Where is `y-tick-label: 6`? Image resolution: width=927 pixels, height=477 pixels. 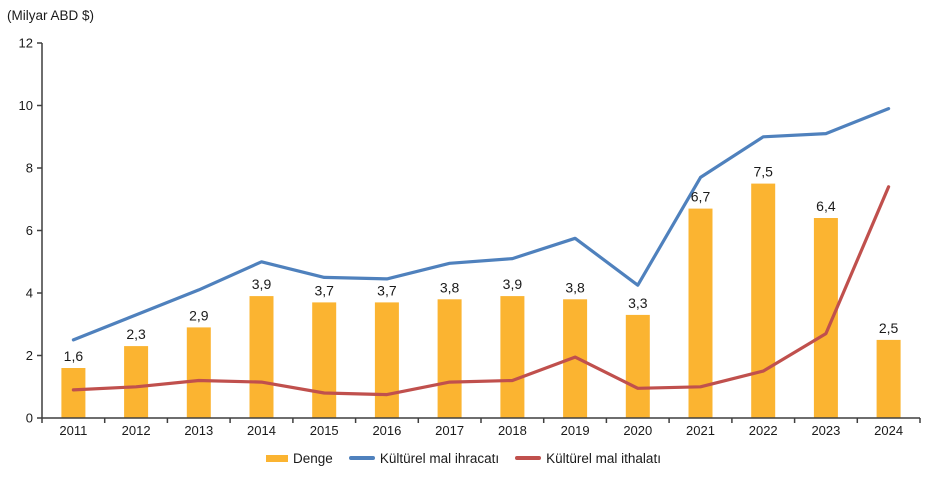
y-tick-label: 6 is located at coordinates (29, 230).